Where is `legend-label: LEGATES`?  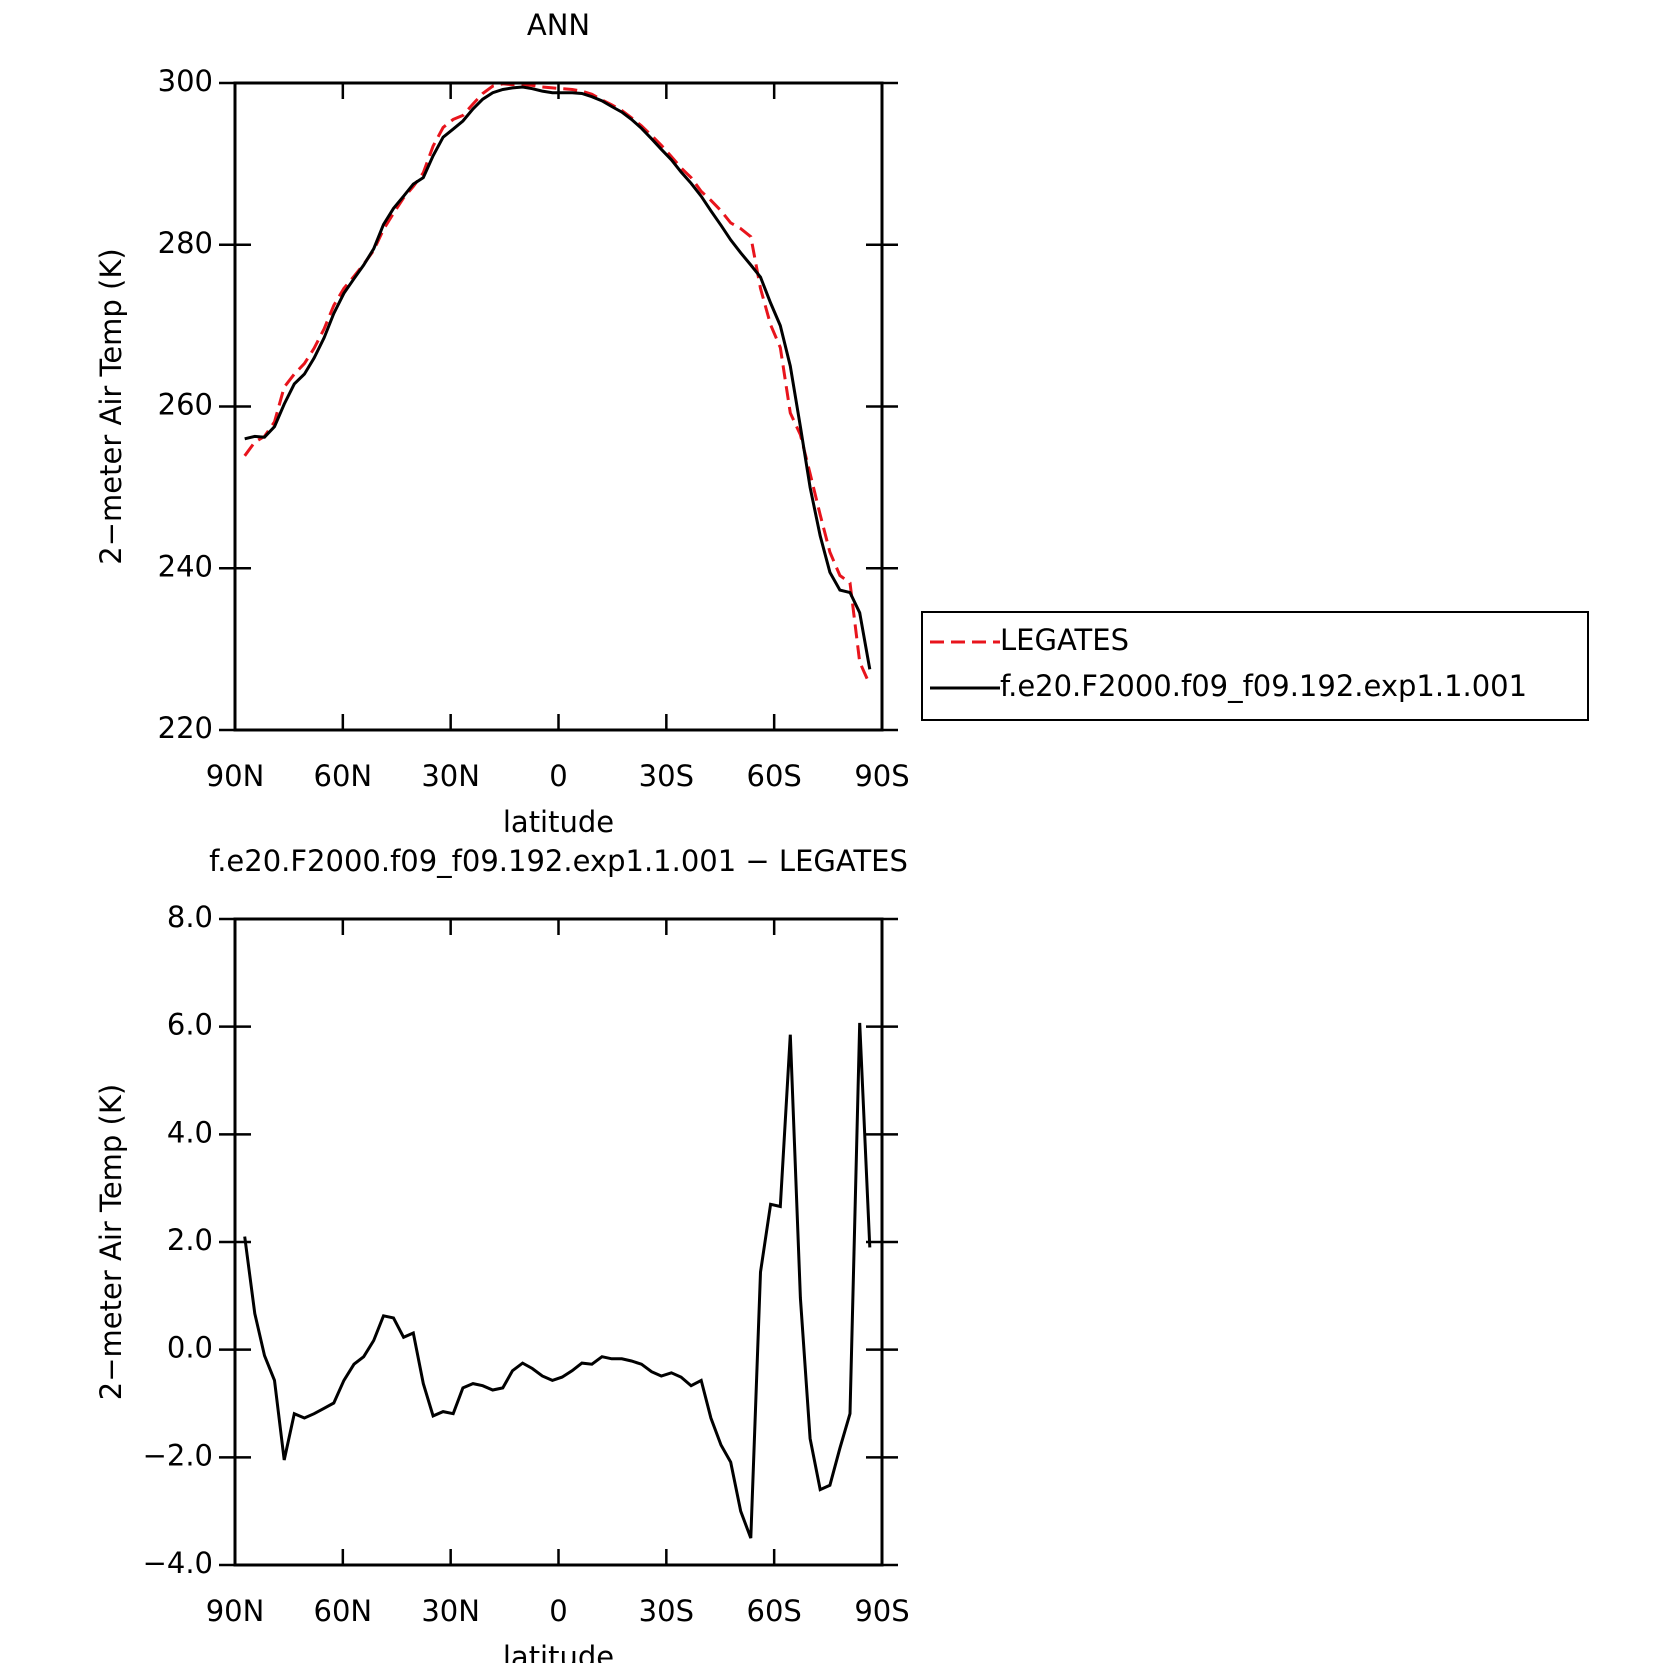 legend-label: LEGATES is located at coordinates (1064, 640).